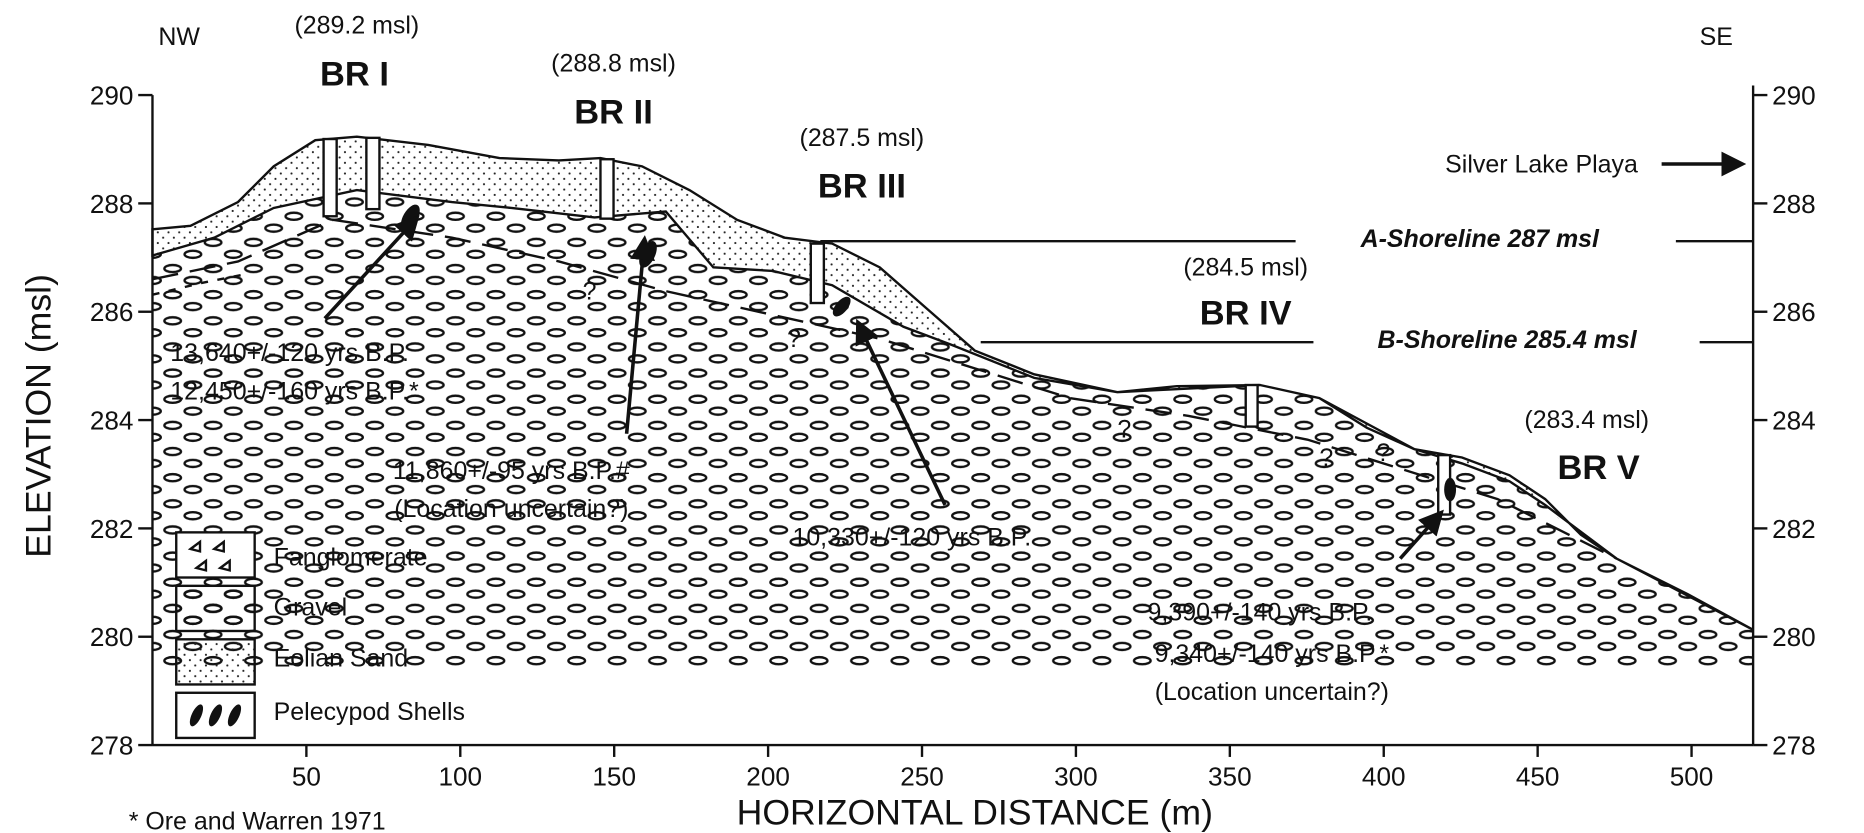 The height and width of the screenshot is (833, 1864). I want to click on y-tick-label-right: 278, so click(1794, 746).